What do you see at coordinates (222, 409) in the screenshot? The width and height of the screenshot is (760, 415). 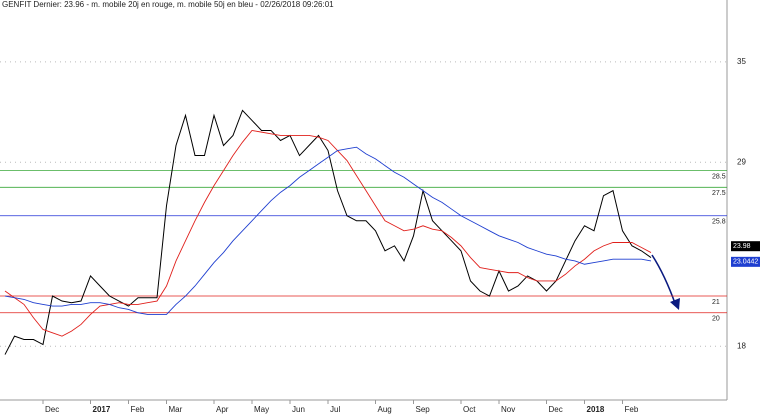 I see `x-tick-label: Apr` at bounding box center [222, 409].